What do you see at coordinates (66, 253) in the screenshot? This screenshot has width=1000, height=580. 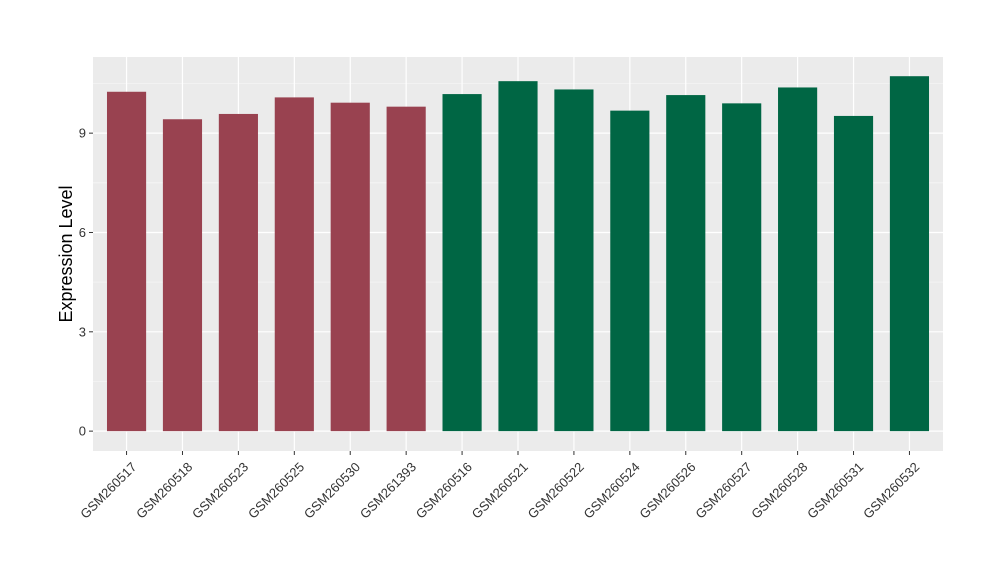 I see `y-axis-title: Expression Level` at bounding box center [66, 253].